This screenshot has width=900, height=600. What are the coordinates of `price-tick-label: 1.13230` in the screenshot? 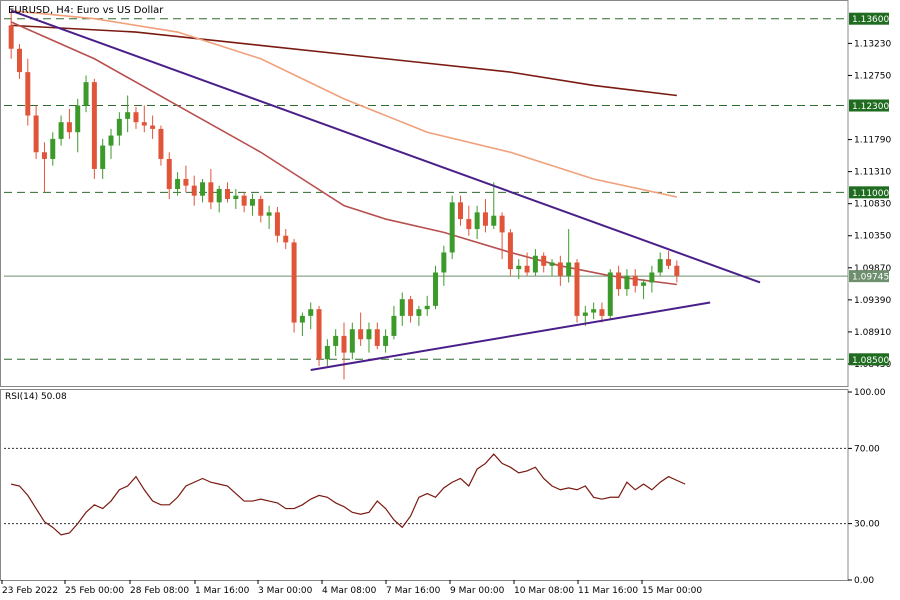 It's located at (872, 44).